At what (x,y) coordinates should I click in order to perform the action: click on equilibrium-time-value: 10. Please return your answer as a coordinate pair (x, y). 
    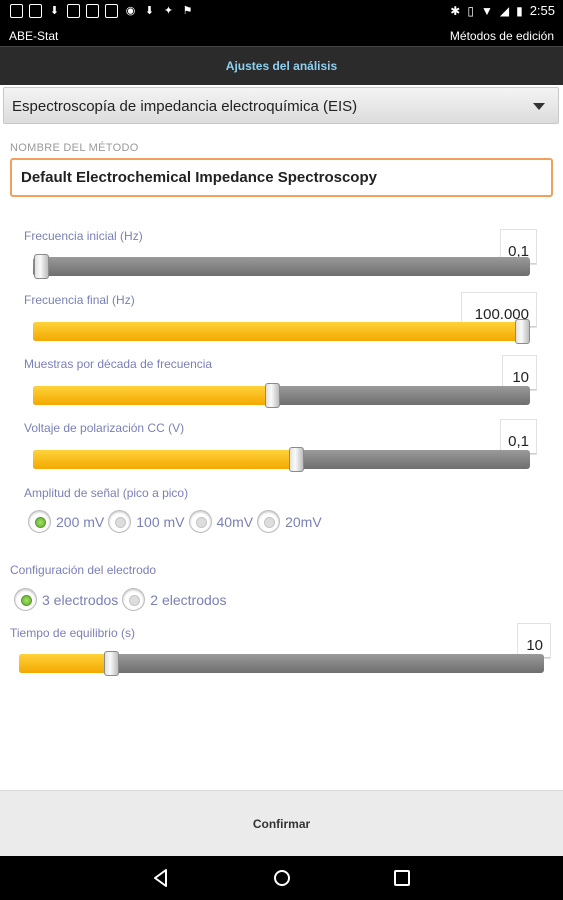
    Looking at the image, I should click on (534, 641).